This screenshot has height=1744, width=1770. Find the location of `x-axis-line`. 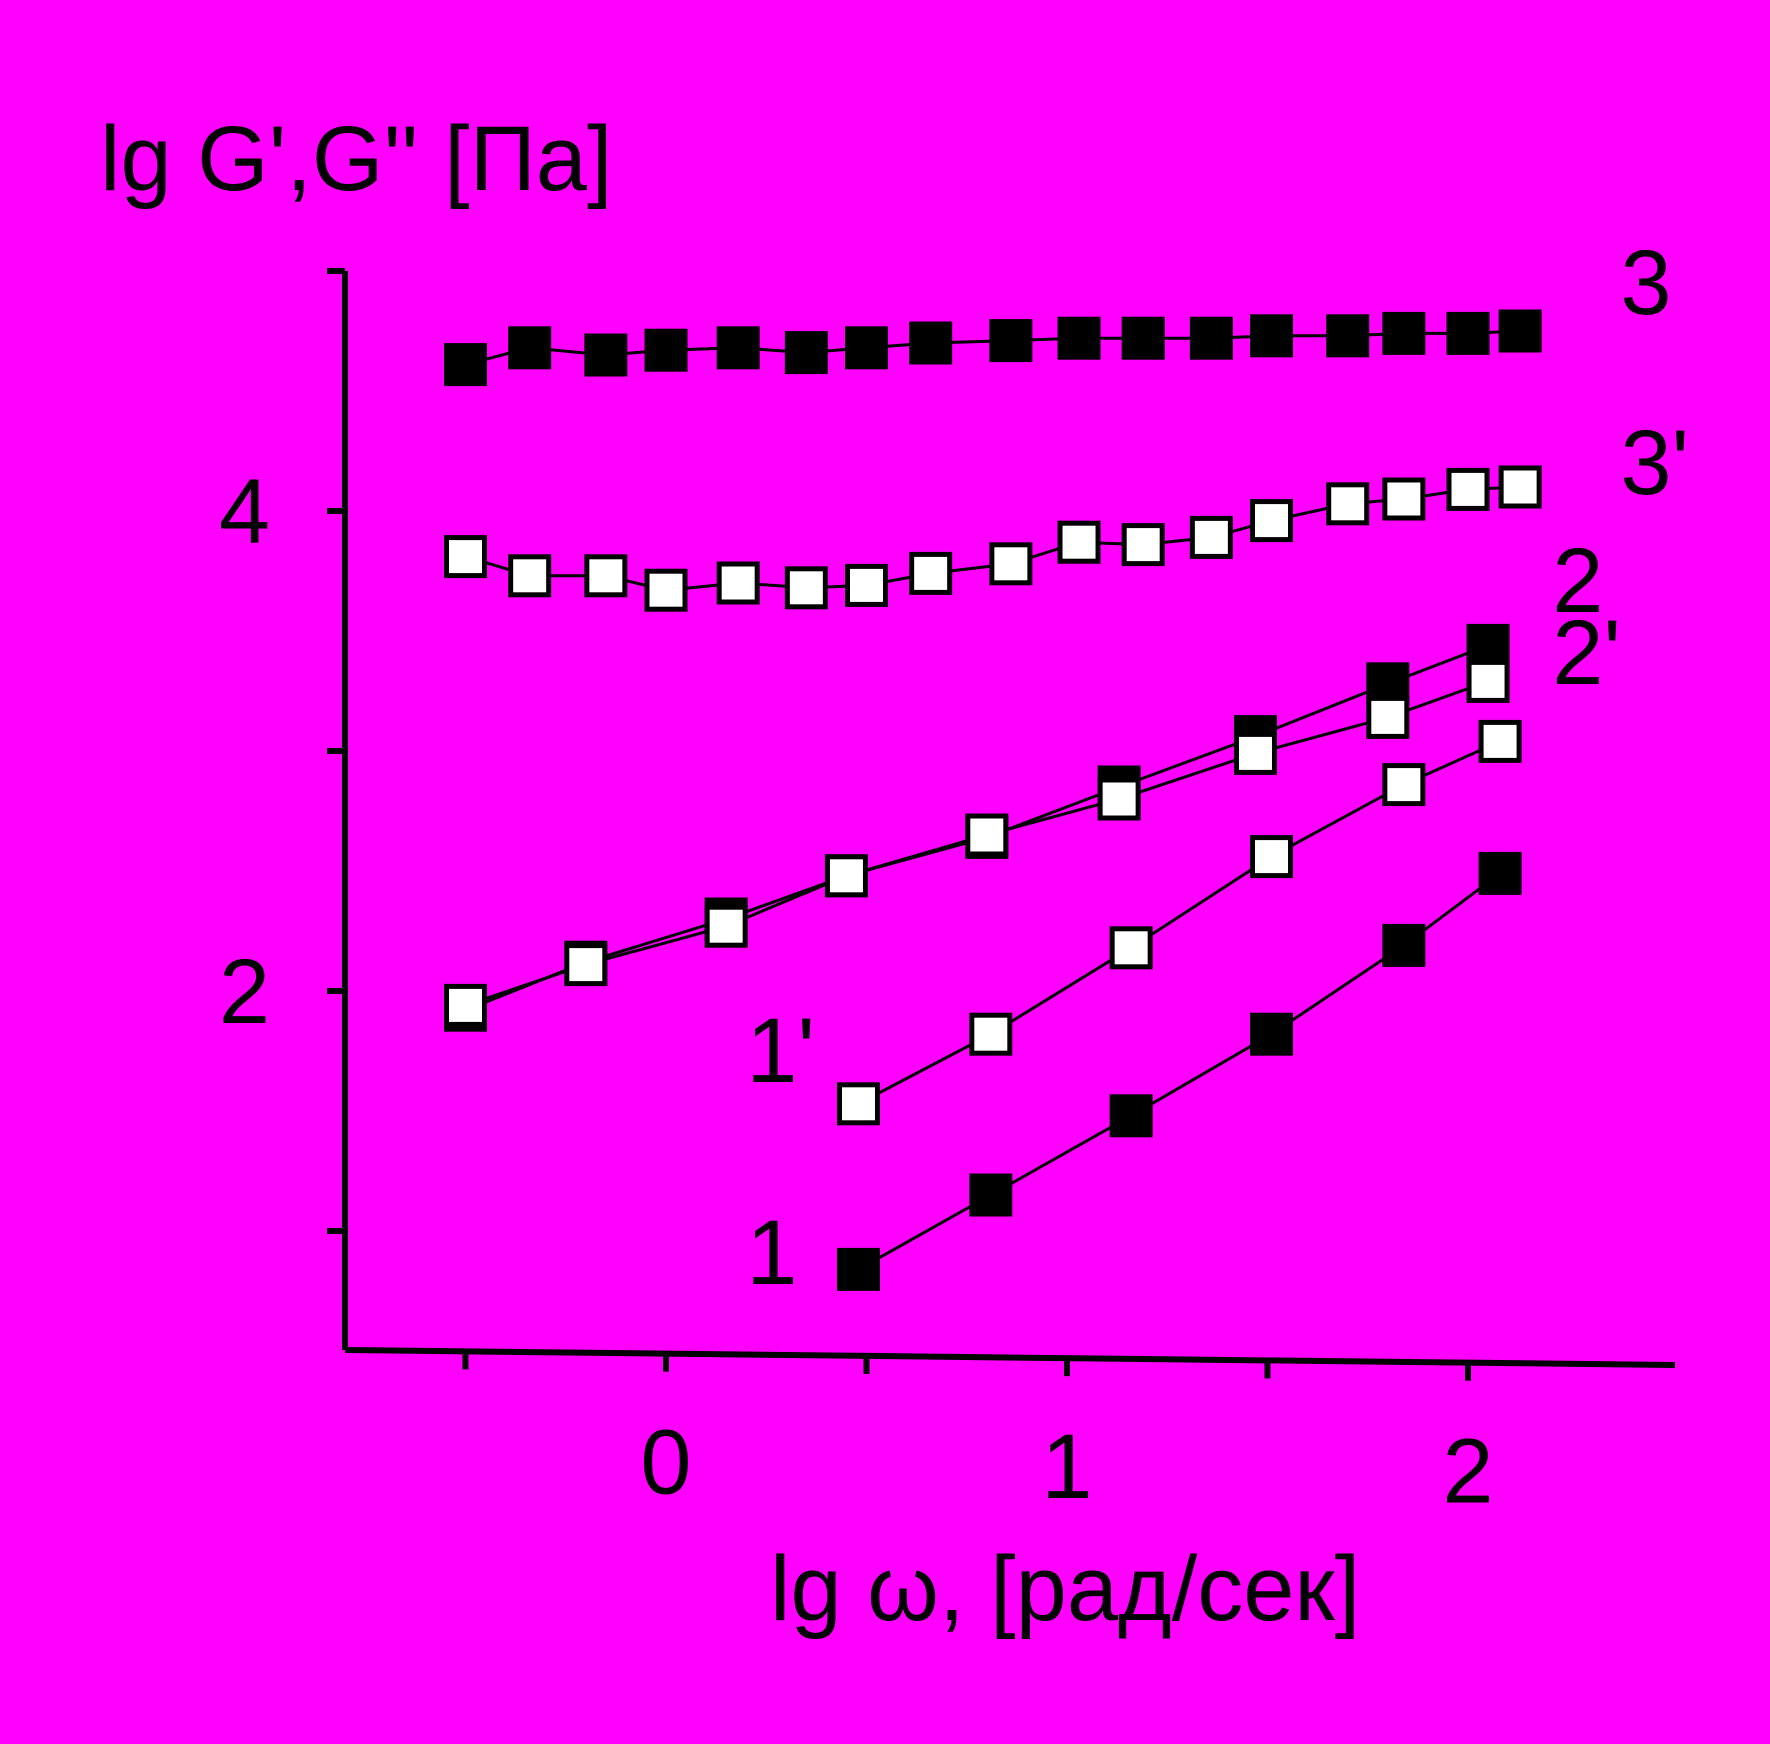

x-axis-line is located at coordinates (1010, 1357).